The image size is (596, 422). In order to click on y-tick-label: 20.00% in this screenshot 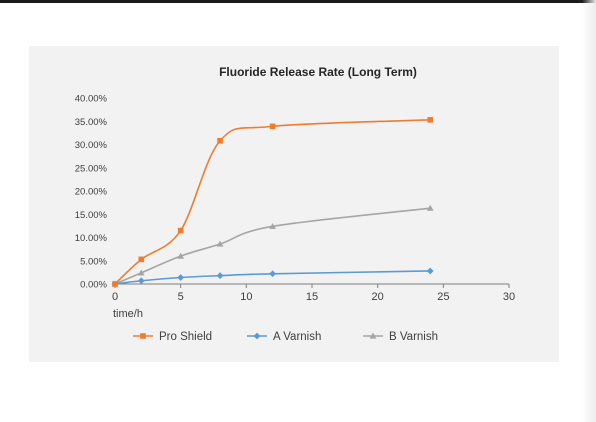, I will do `click(91, 192)`.